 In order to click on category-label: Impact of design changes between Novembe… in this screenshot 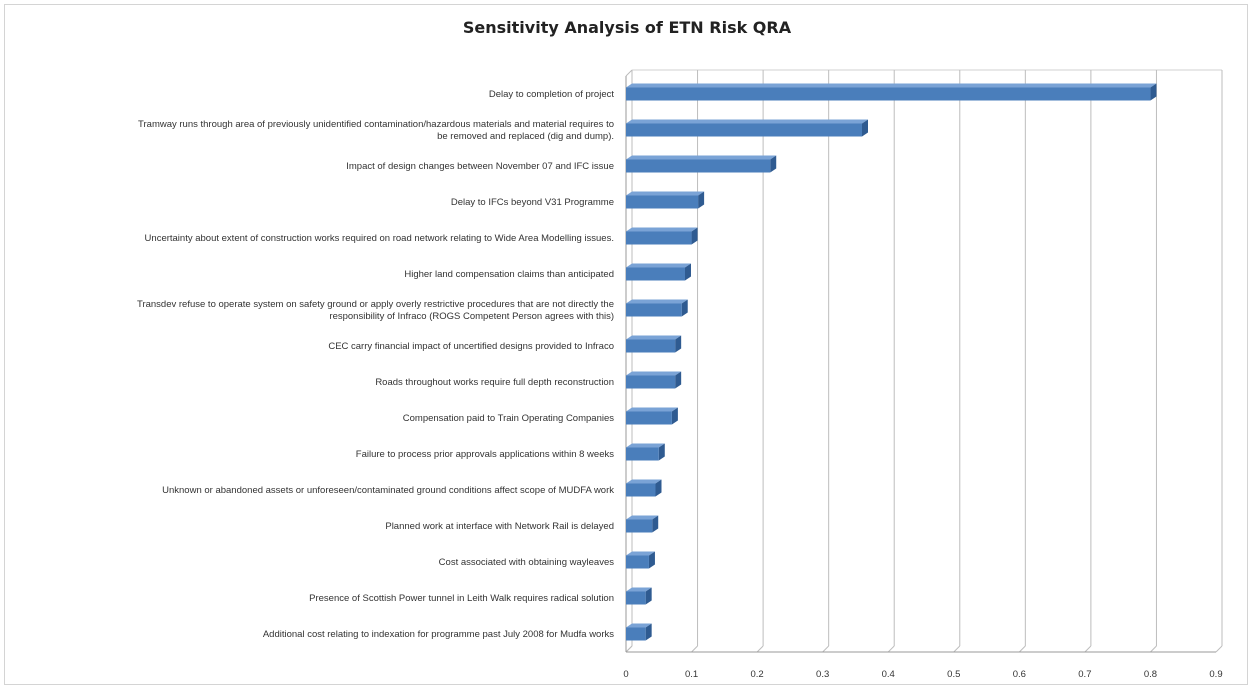, I will do `click(480, 166)`.